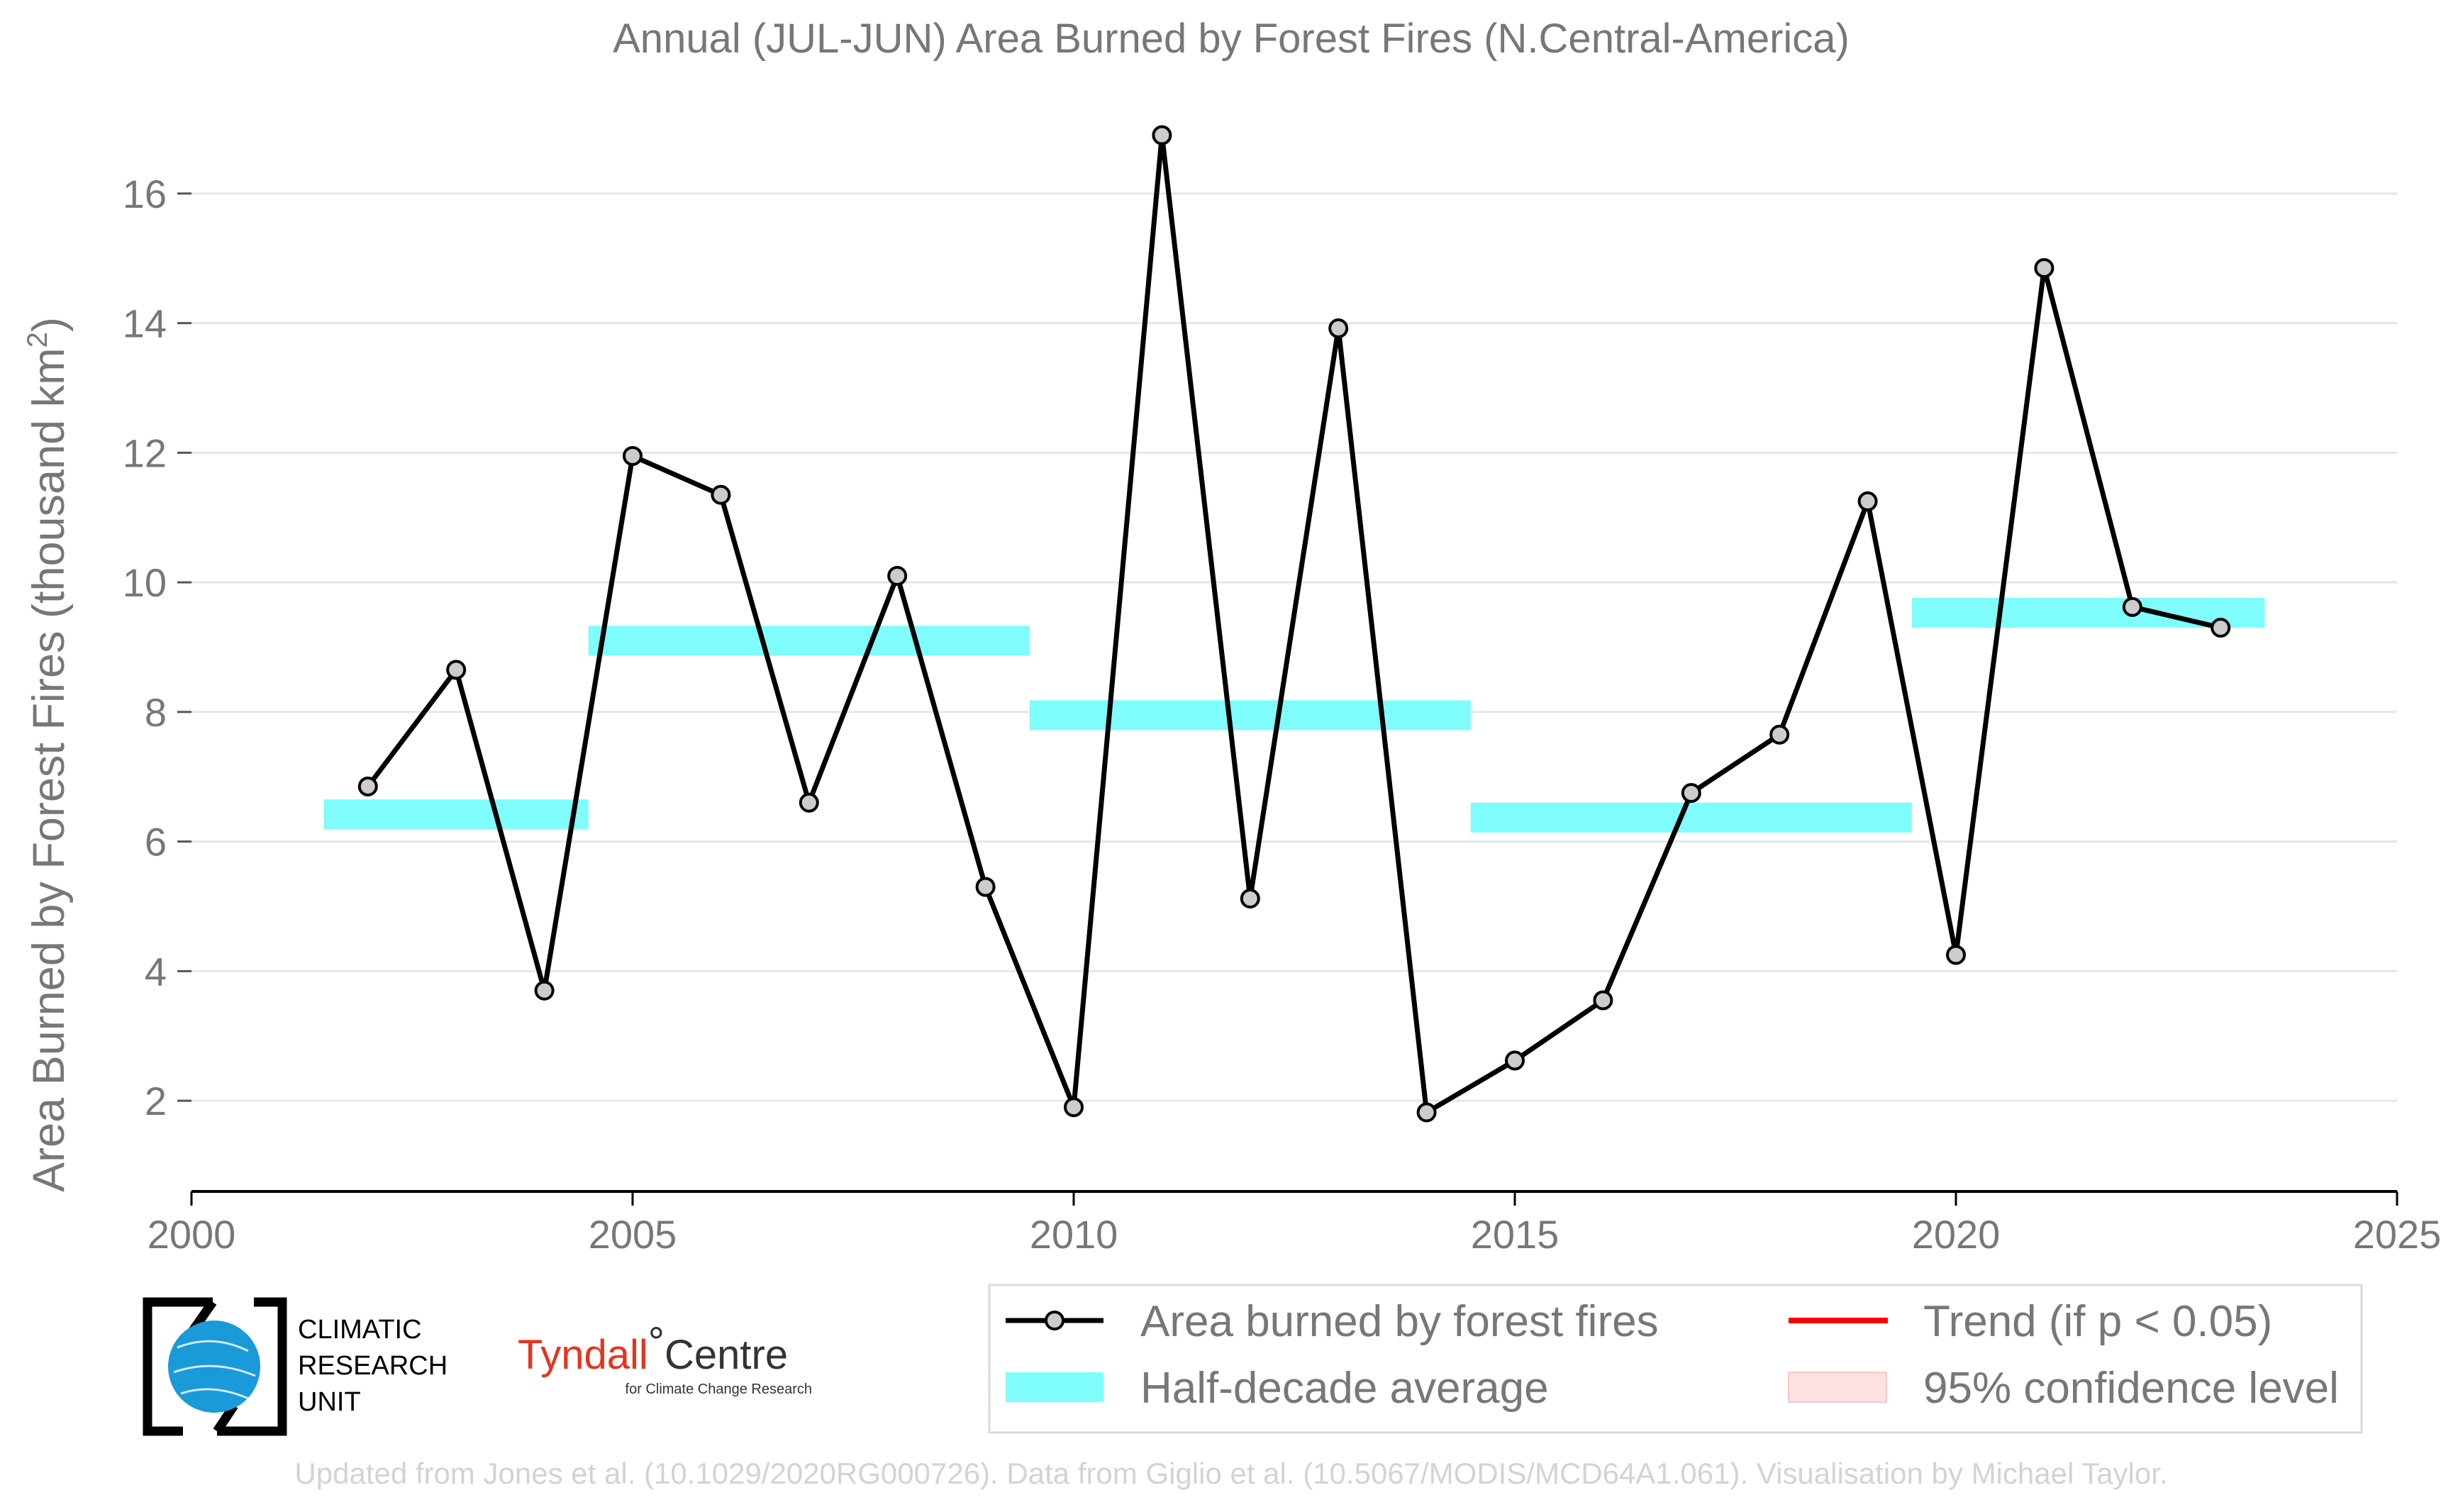  I want to click on cru-logo: CLIMATIC RESEARCH UNIT, so click(295, 1366).